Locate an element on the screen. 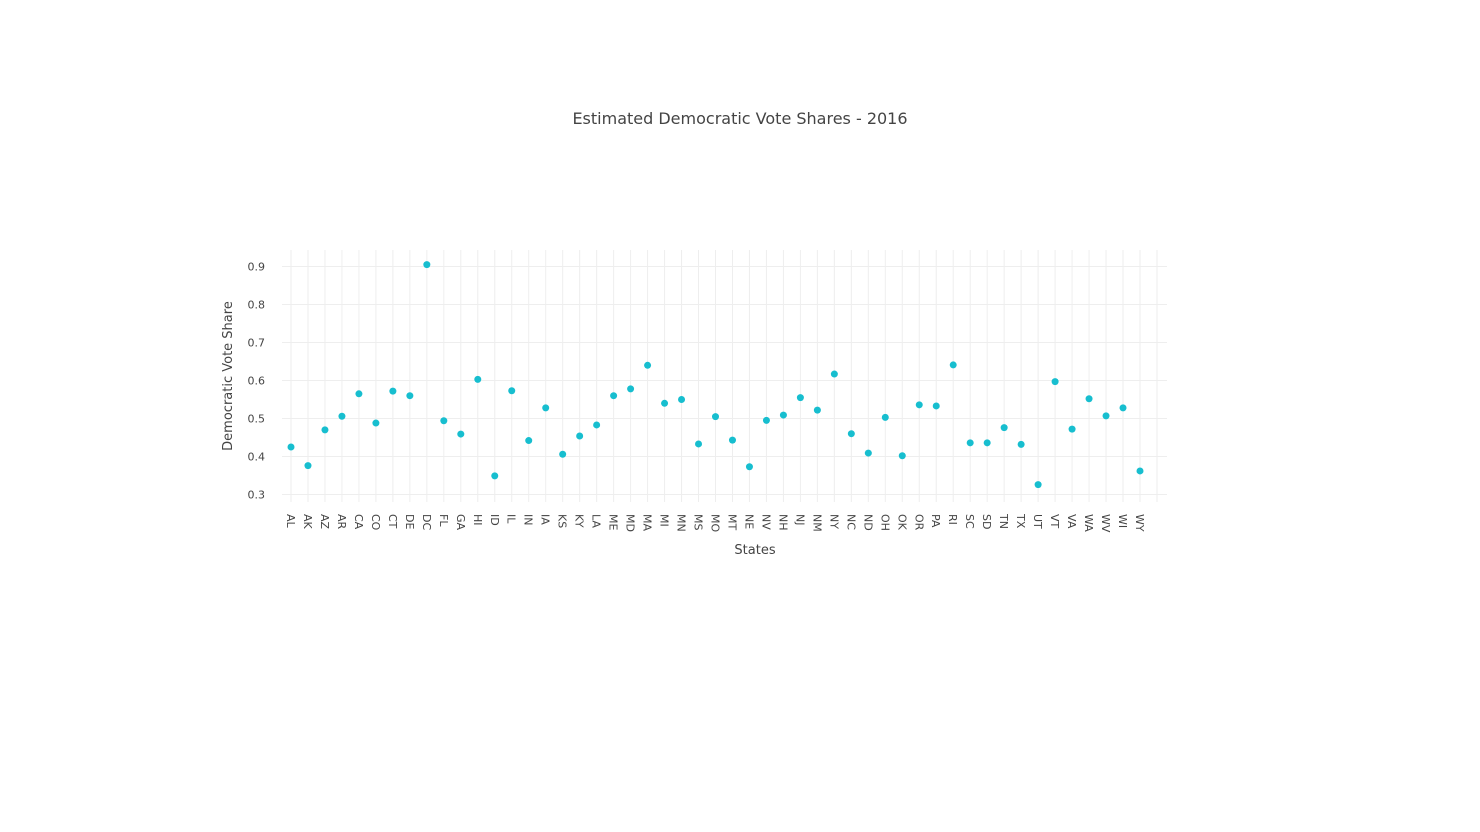  data-point-ky is located at coordinates (580, 436).